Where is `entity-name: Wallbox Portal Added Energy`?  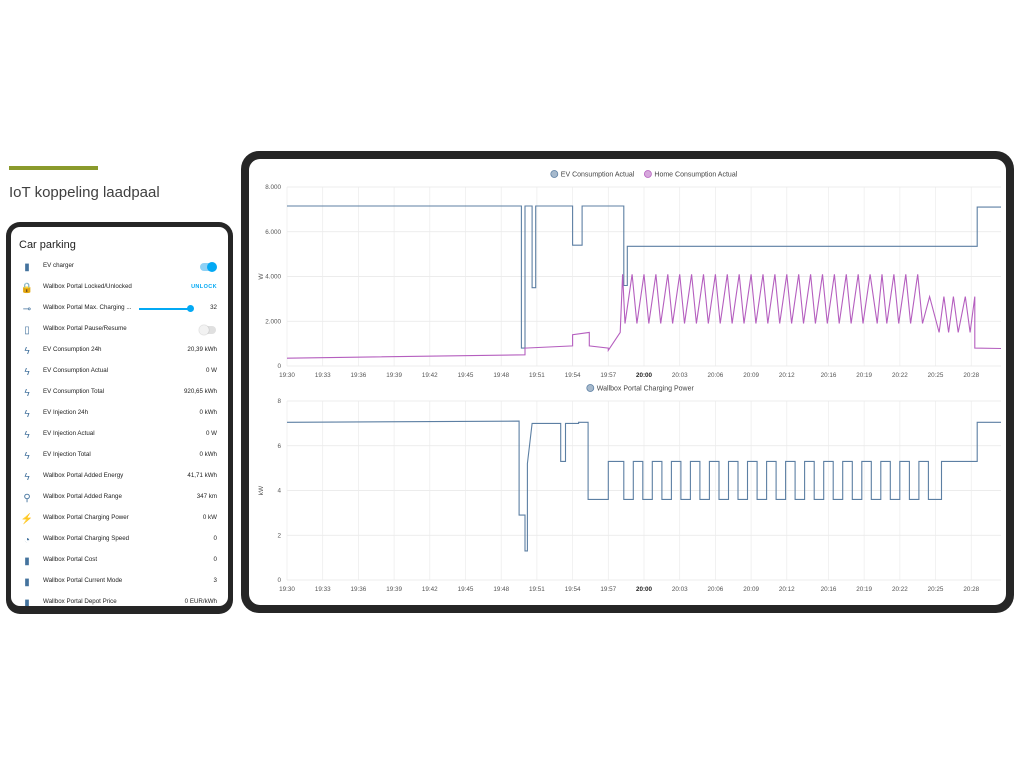
entity-name: Wallbox Portal Added Energy is located at coordinates (83, 475).